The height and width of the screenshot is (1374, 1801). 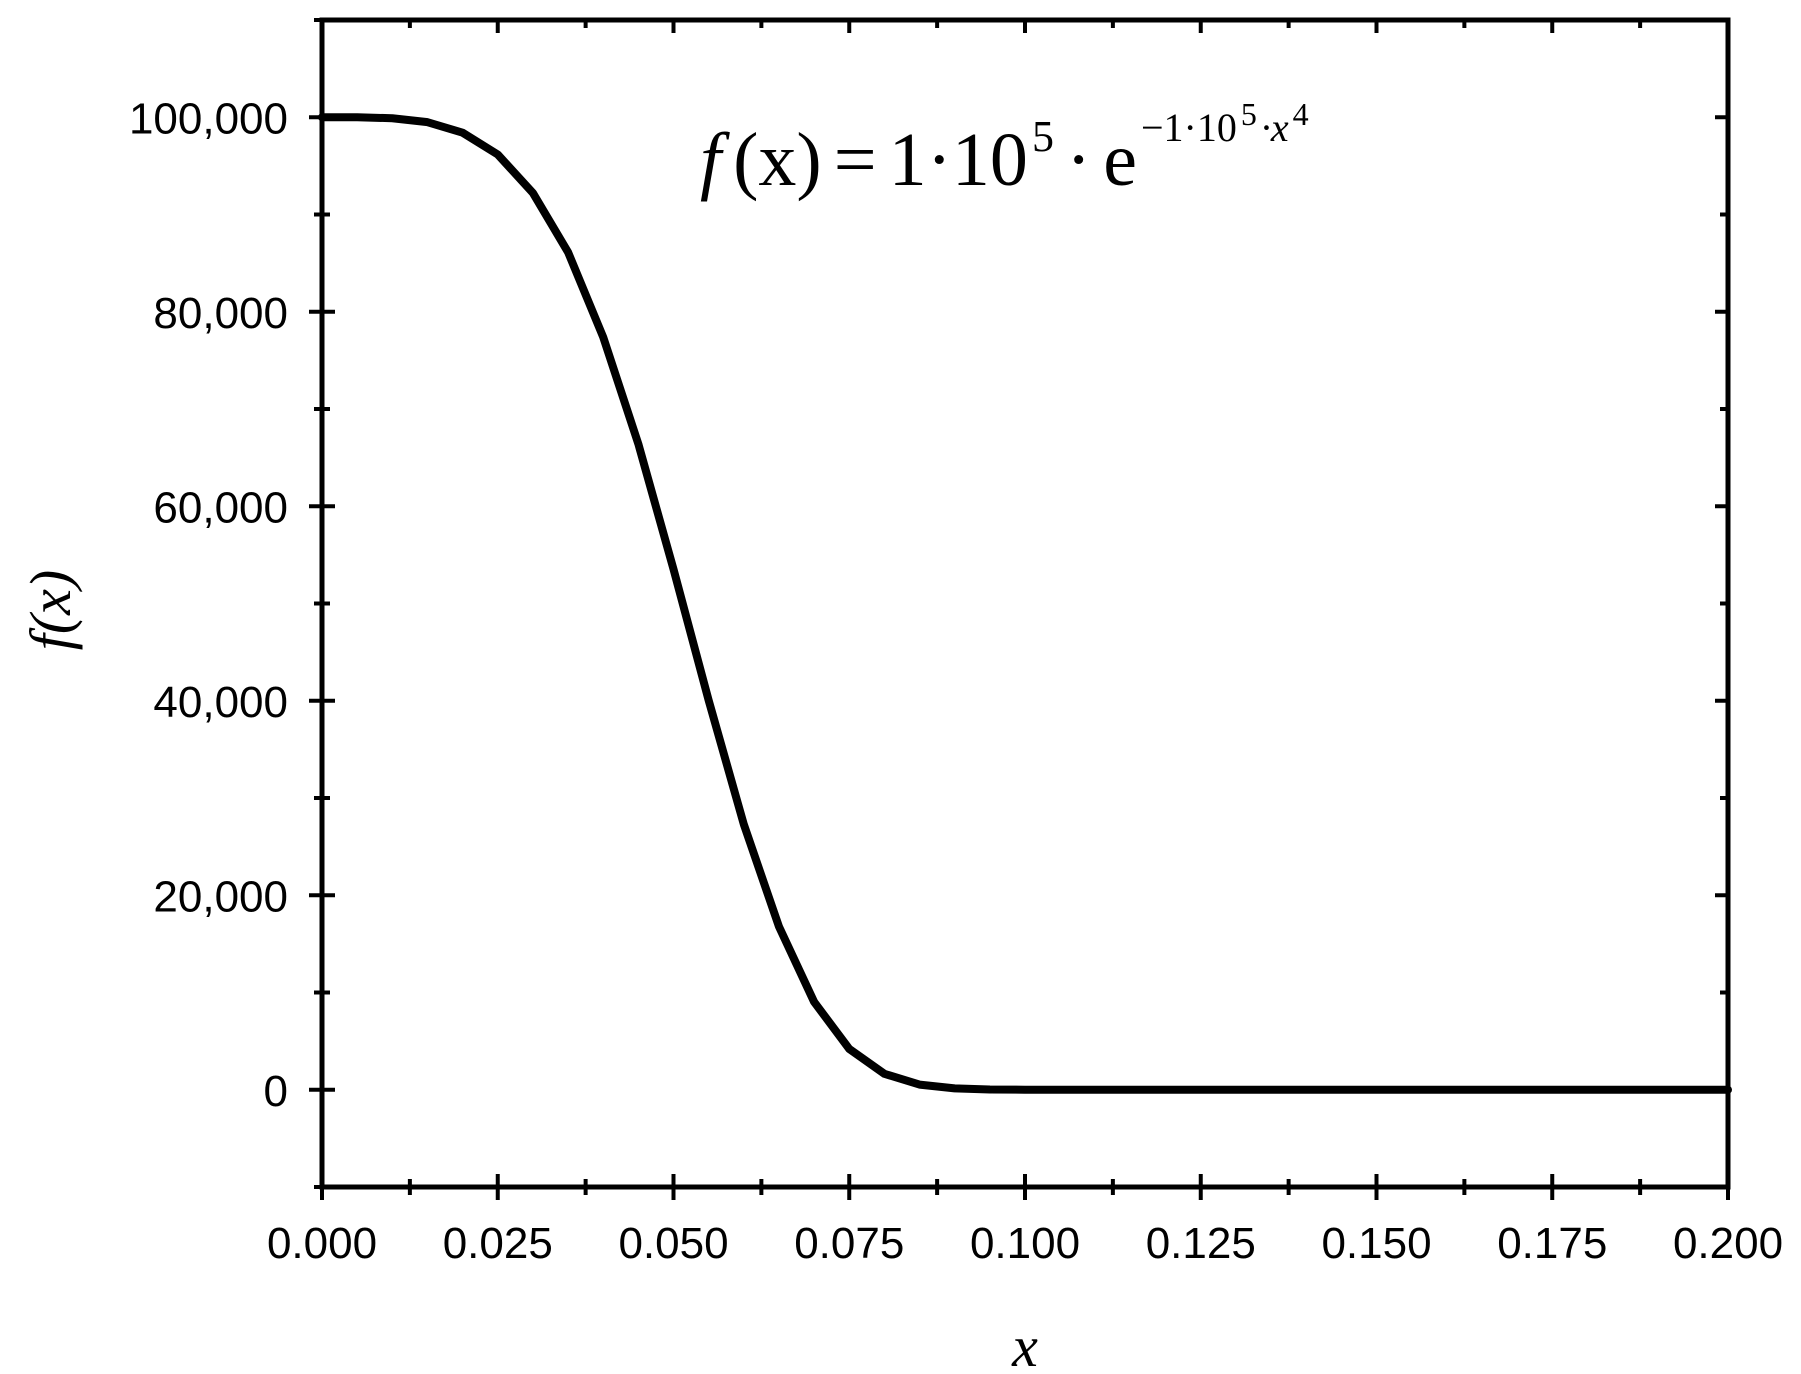 What do you see at coordinates (715, 160) in the screenshot?
I see `formula-f: f` at bounding box center [715, 160].